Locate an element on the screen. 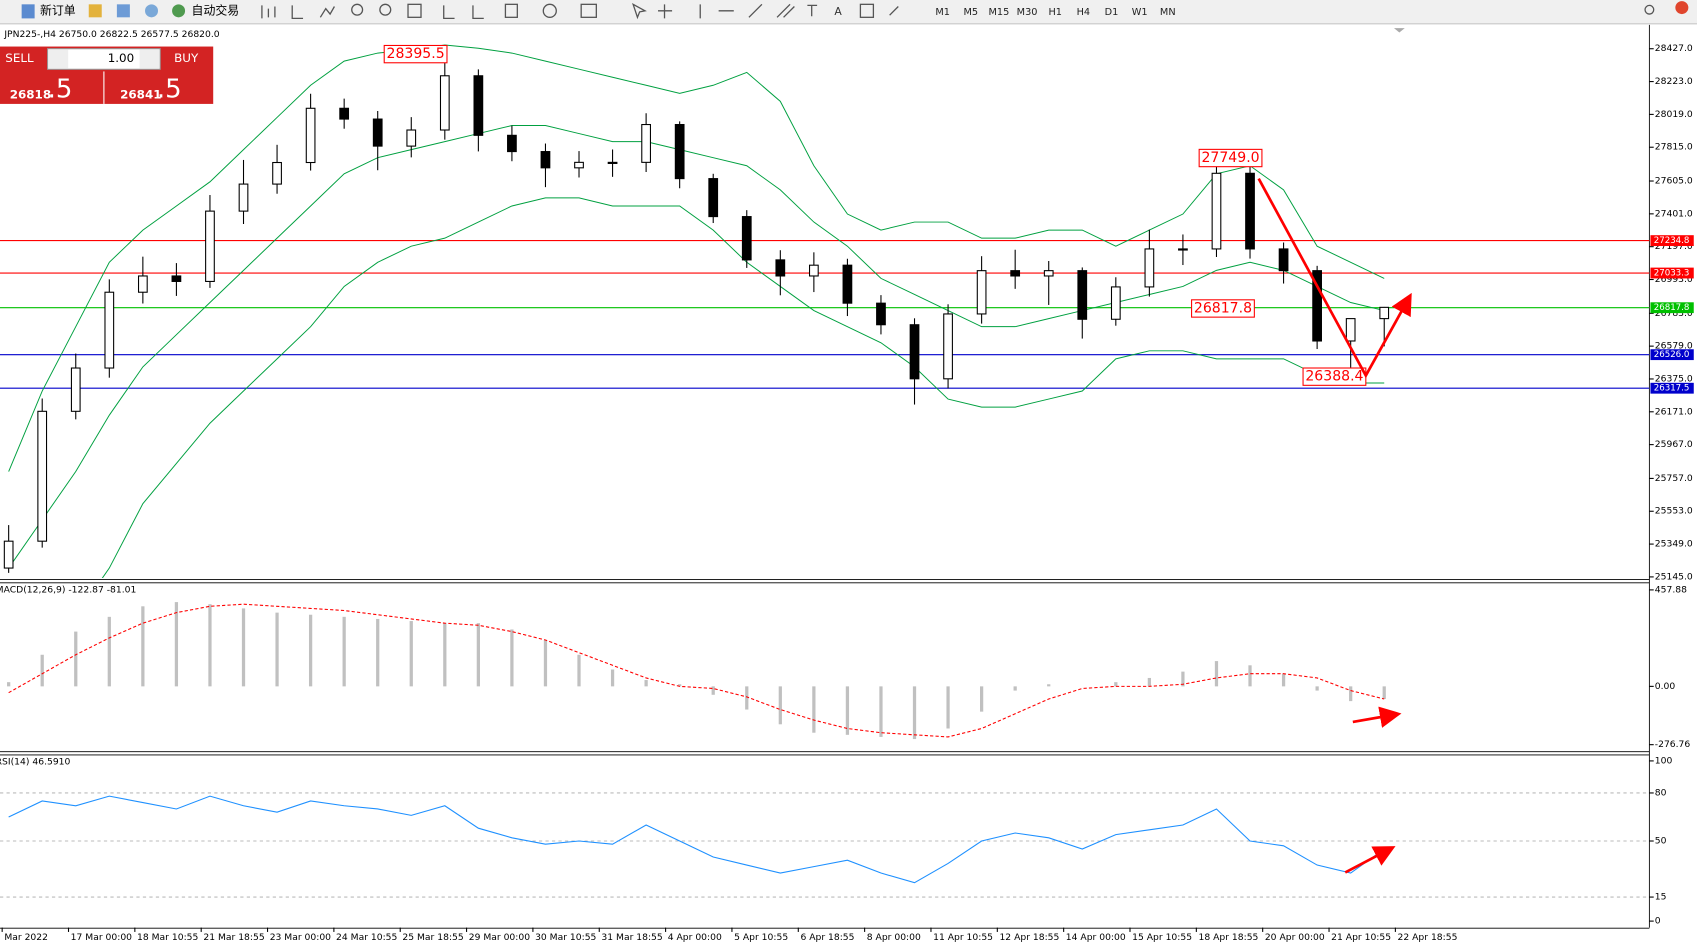 The height and width of the screenshot is (946, 1697). y-tick-label: 50 is located at coordinates (1661, 841).